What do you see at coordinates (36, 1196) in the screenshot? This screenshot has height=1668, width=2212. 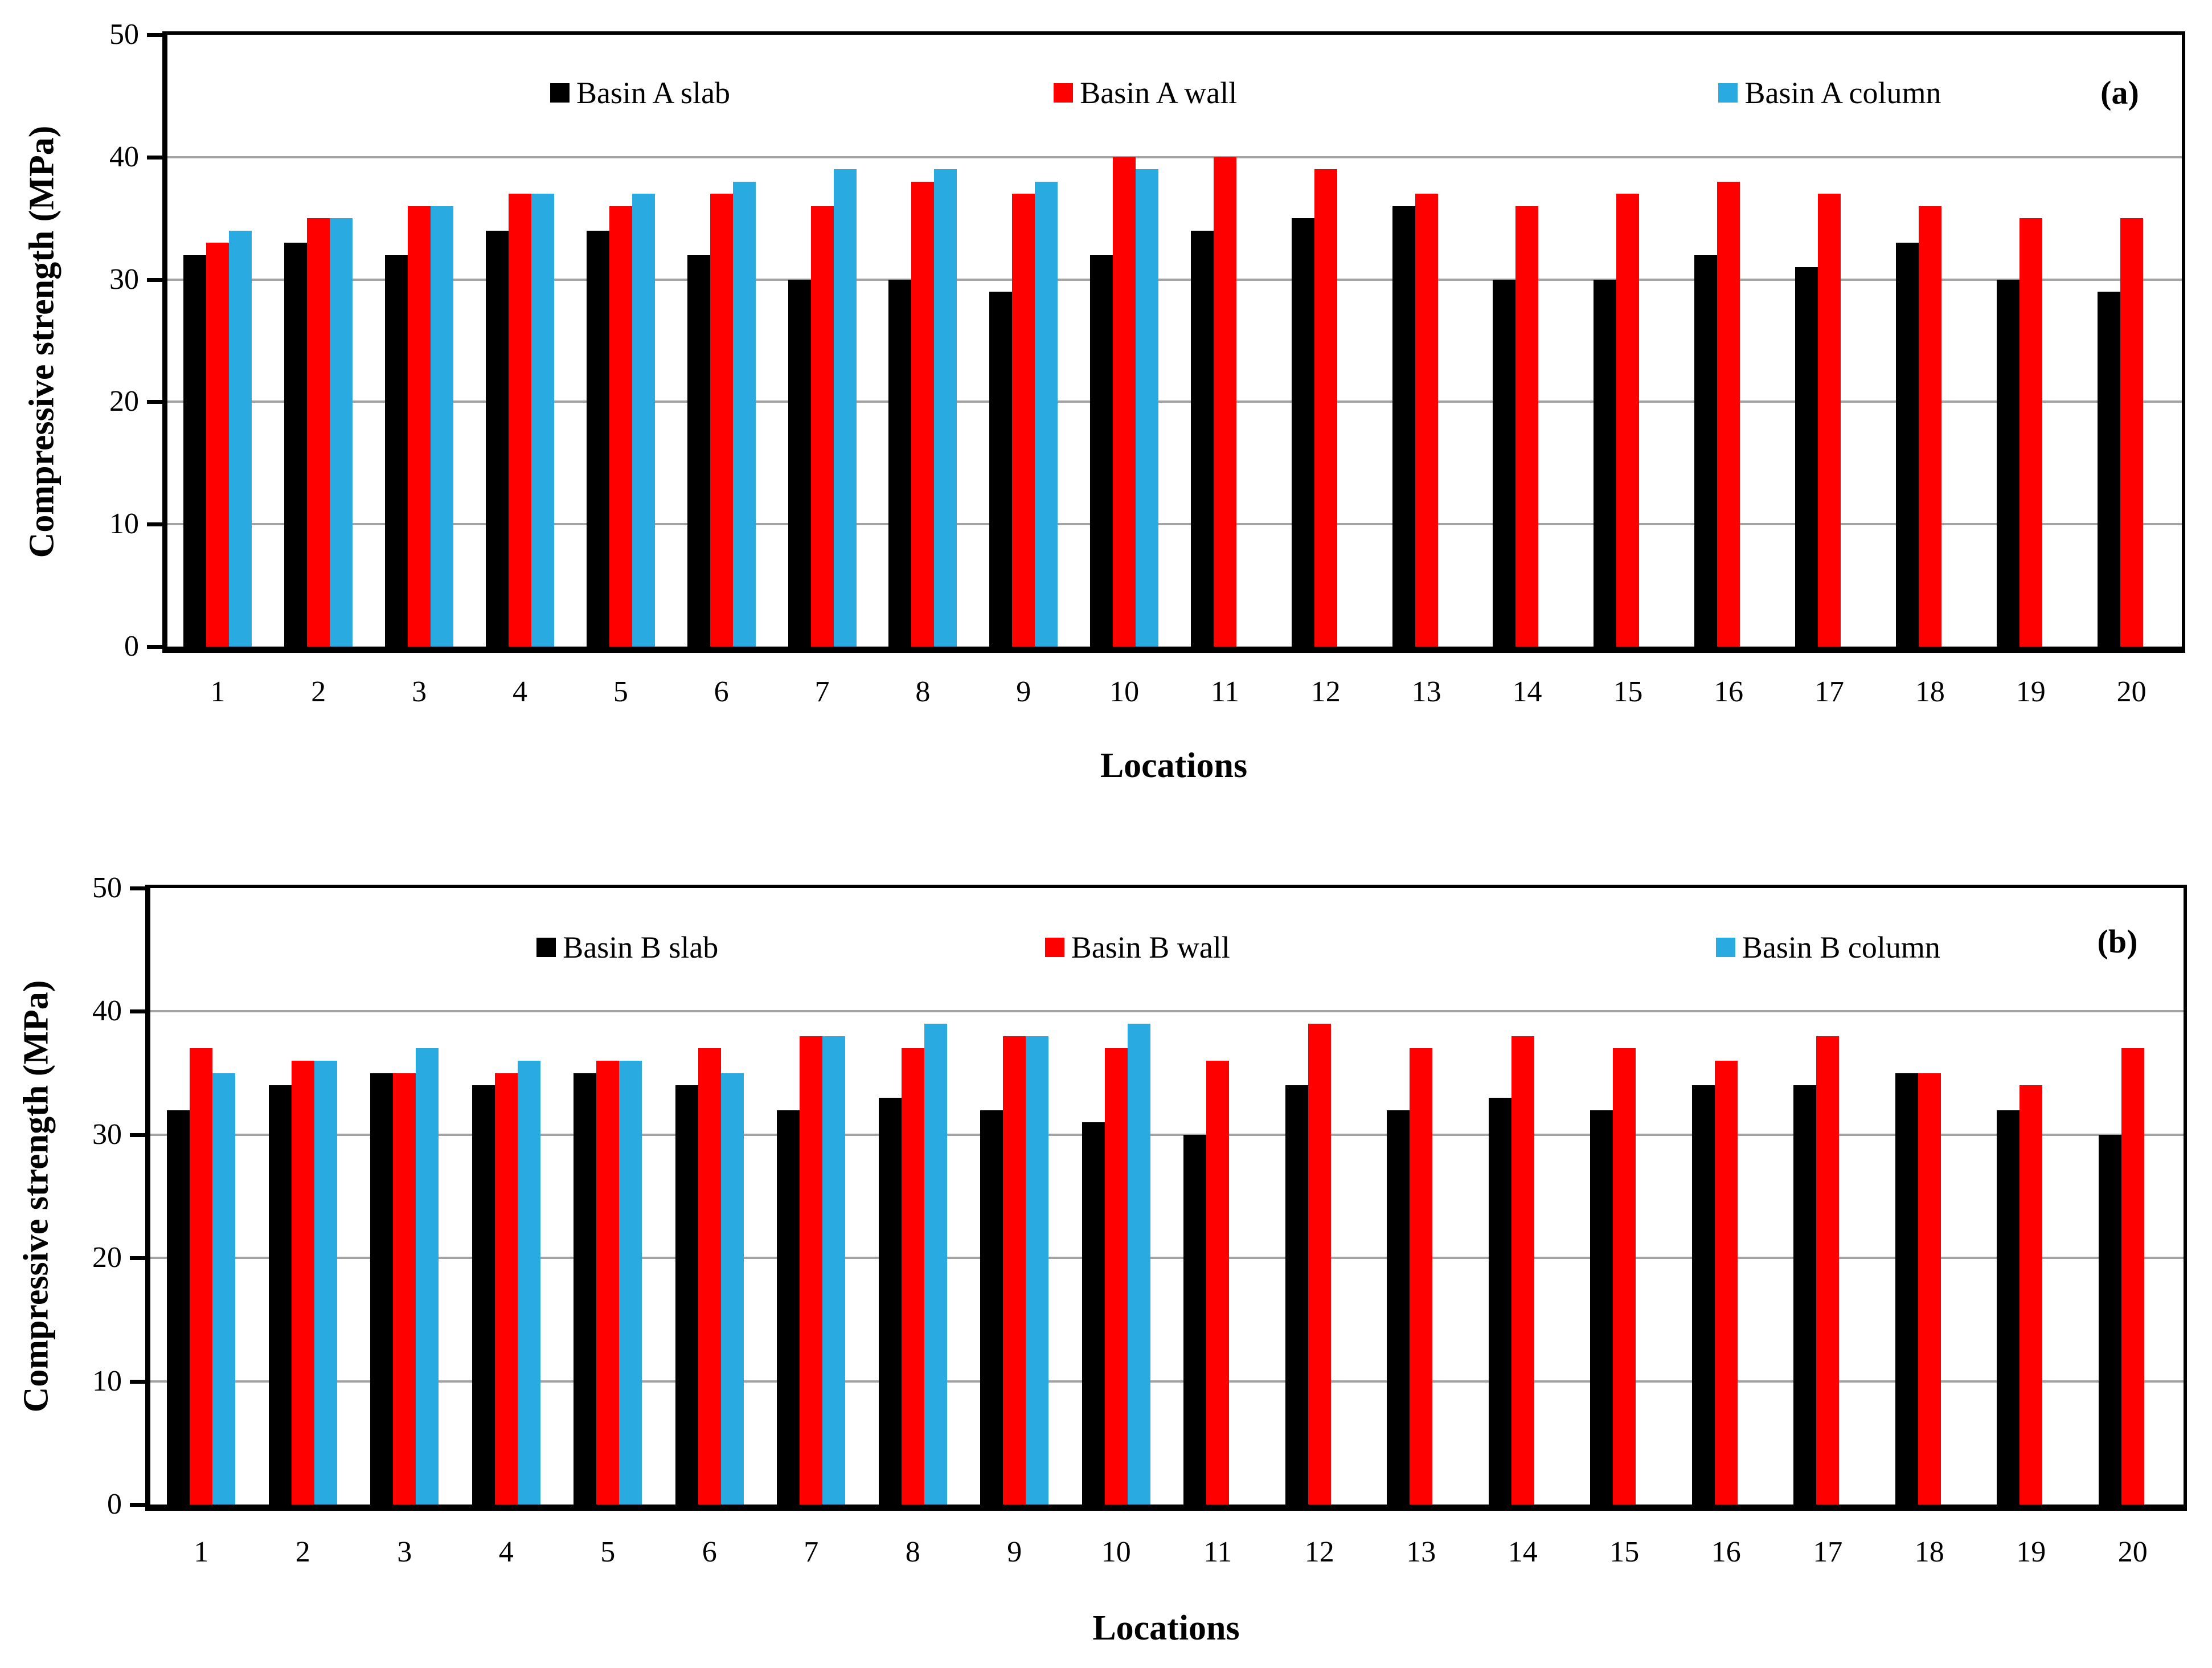 I see `y-axis-title-b: Compressive strength (MPa)` at bounding box center [36, 1196].